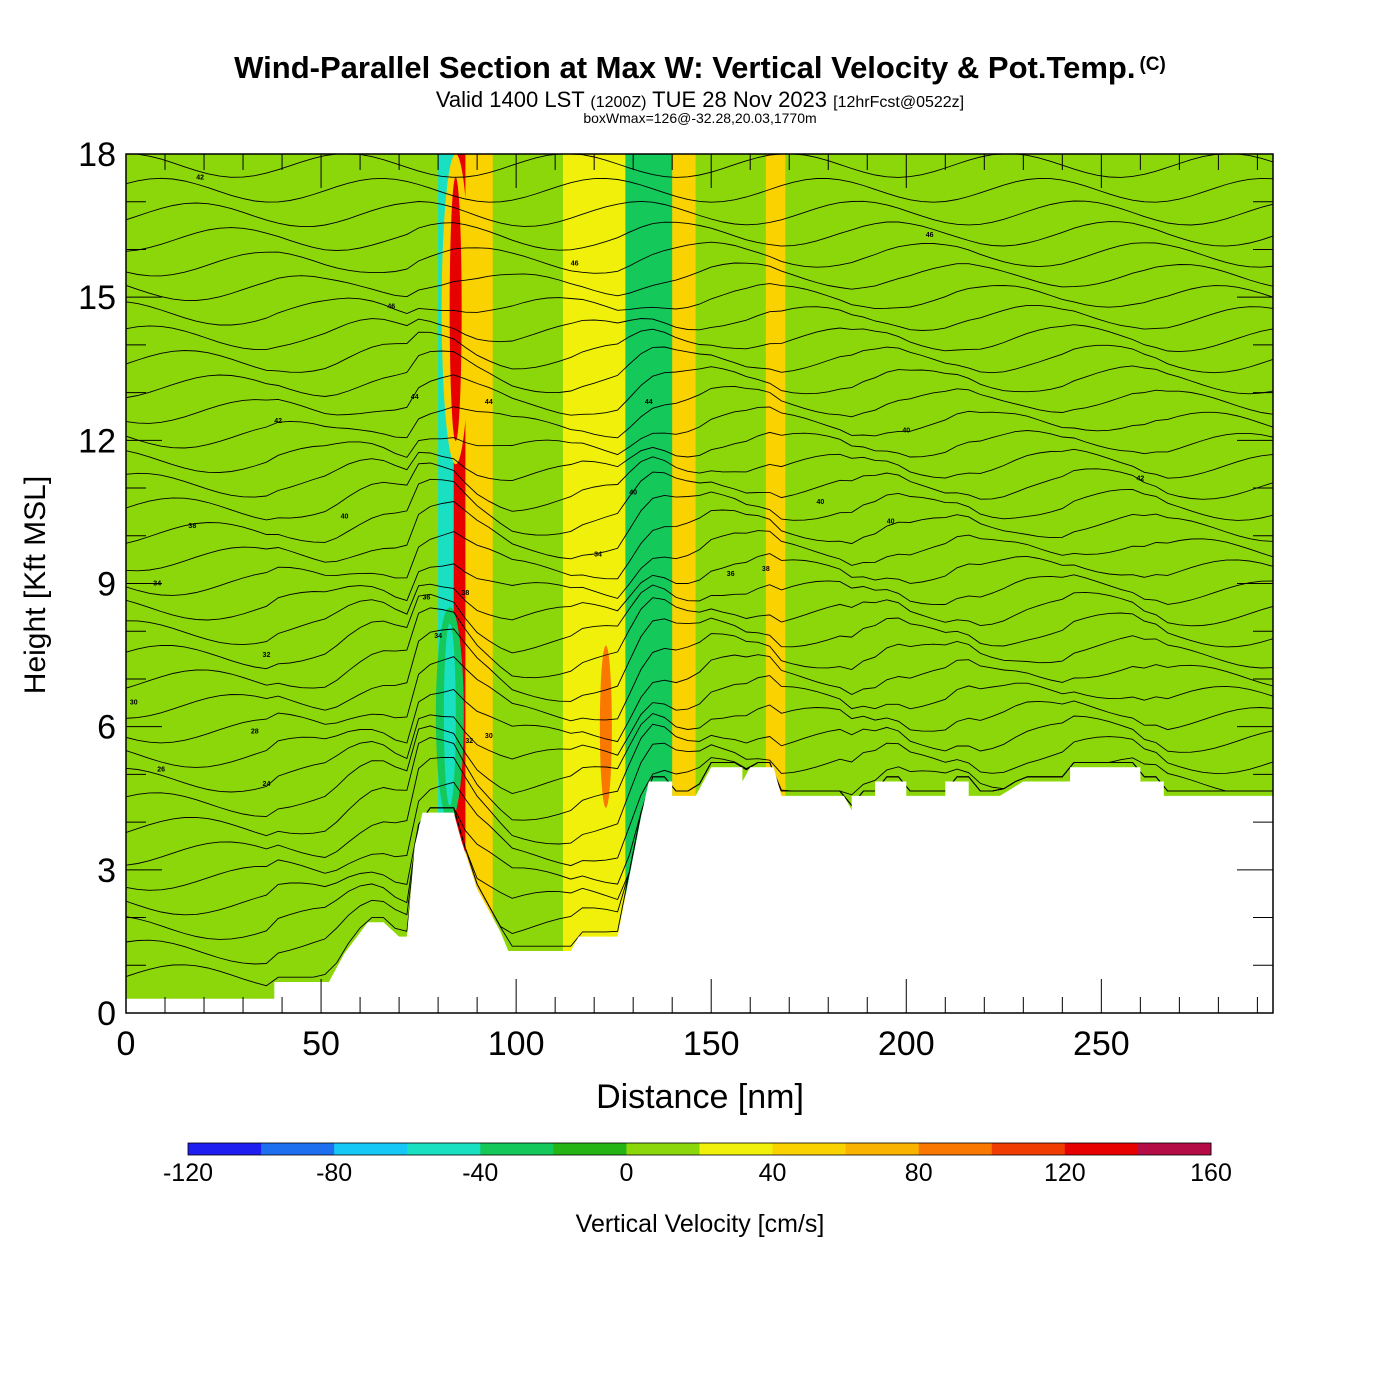  What do you see at coordinates (700, 1097) in the screenshot?
I see `x-axis-label: Distance [nm]` at bounding box center [700, 1097].